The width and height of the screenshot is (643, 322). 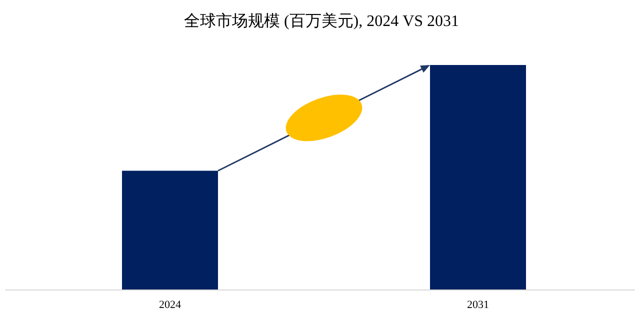 I want to click on x-tick-label: 2031, so click(x=478, y=305).